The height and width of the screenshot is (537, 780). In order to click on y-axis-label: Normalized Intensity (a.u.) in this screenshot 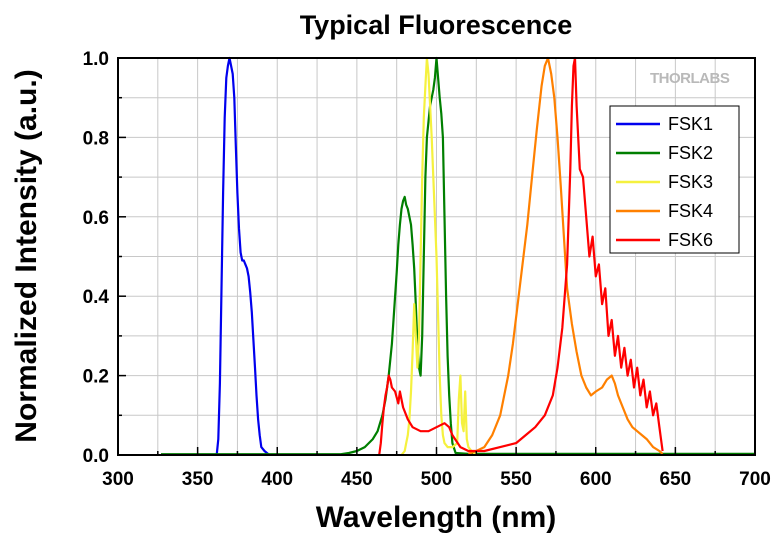, I will do `click(26, 255)`.